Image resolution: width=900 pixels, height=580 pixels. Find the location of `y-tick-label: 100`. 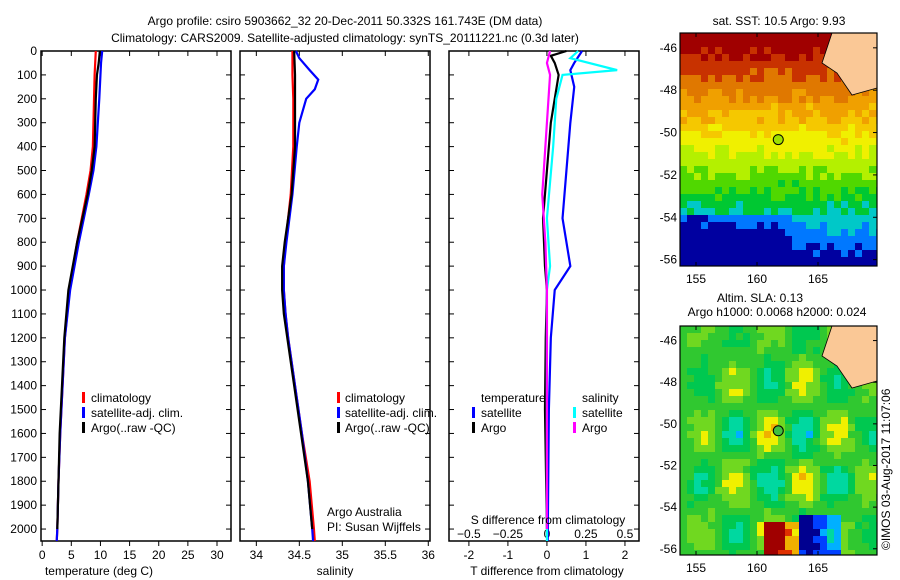

y-tick-label: 100 is located at coordinates (27, 75).